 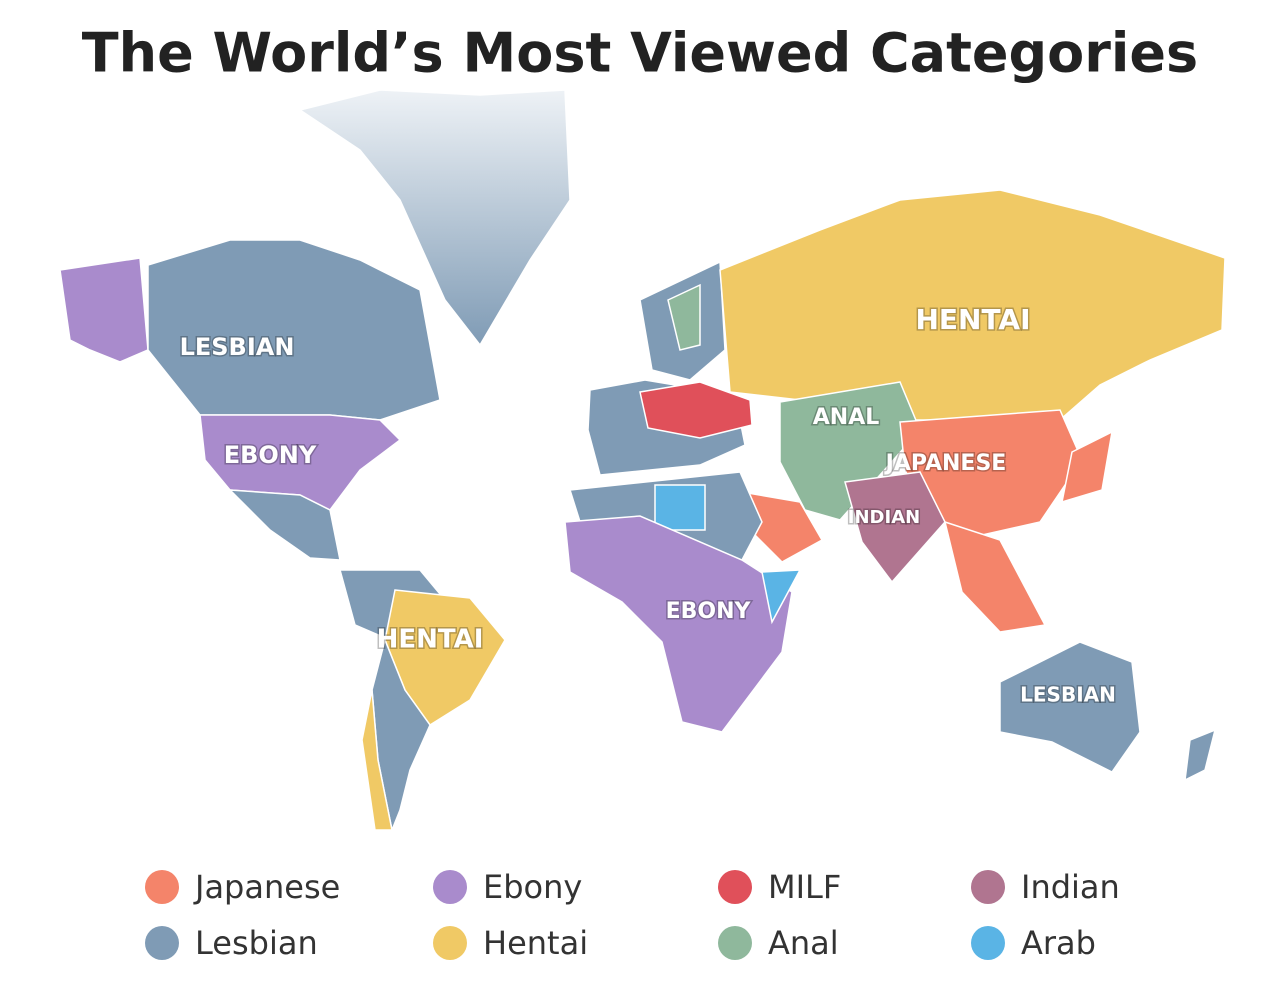 What do you see at coordinates (803, 943) in the screenshot?
I see `legend-label: Anal` at bounding box center [803, 943].